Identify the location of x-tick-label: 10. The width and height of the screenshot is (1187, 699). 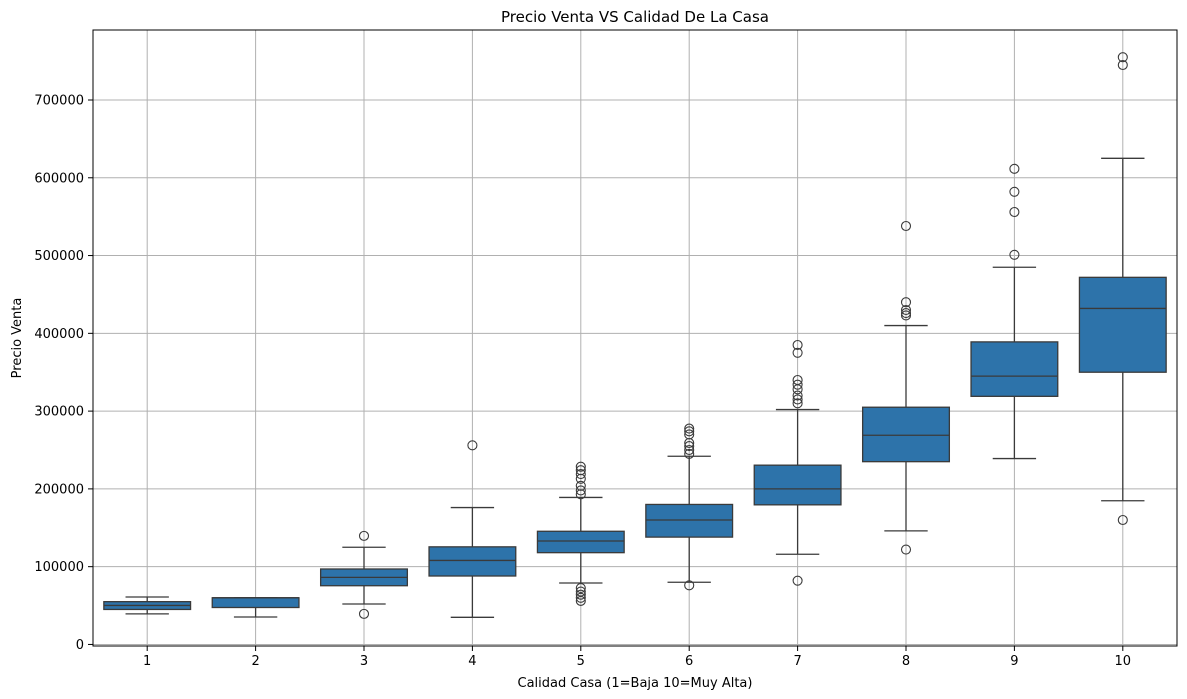
(1123, 661).